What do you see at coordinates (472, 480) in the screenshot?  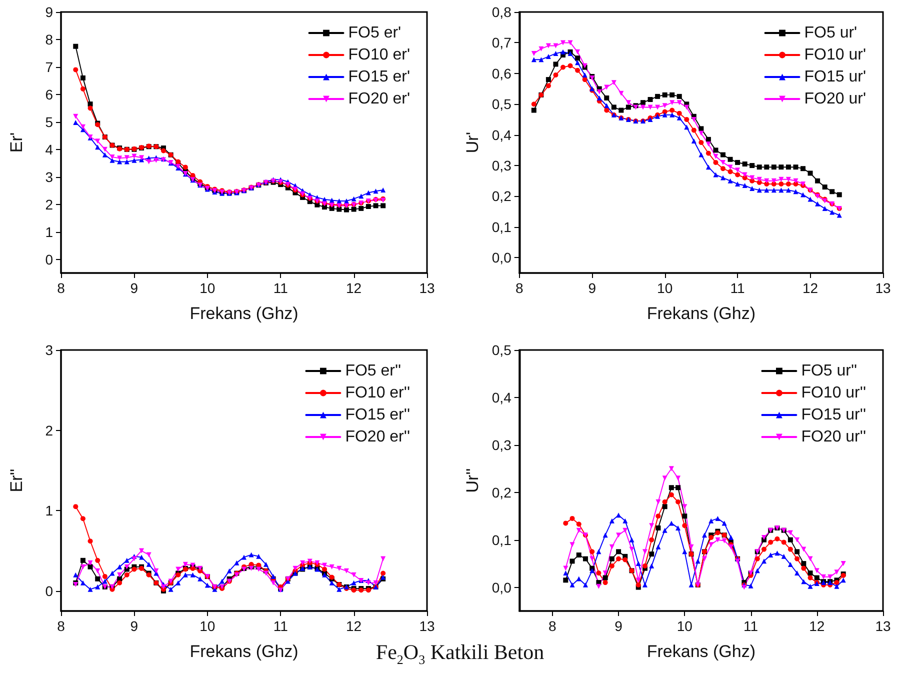 I see `y-axis-title: Ur''` at bounding box center [472, 480].